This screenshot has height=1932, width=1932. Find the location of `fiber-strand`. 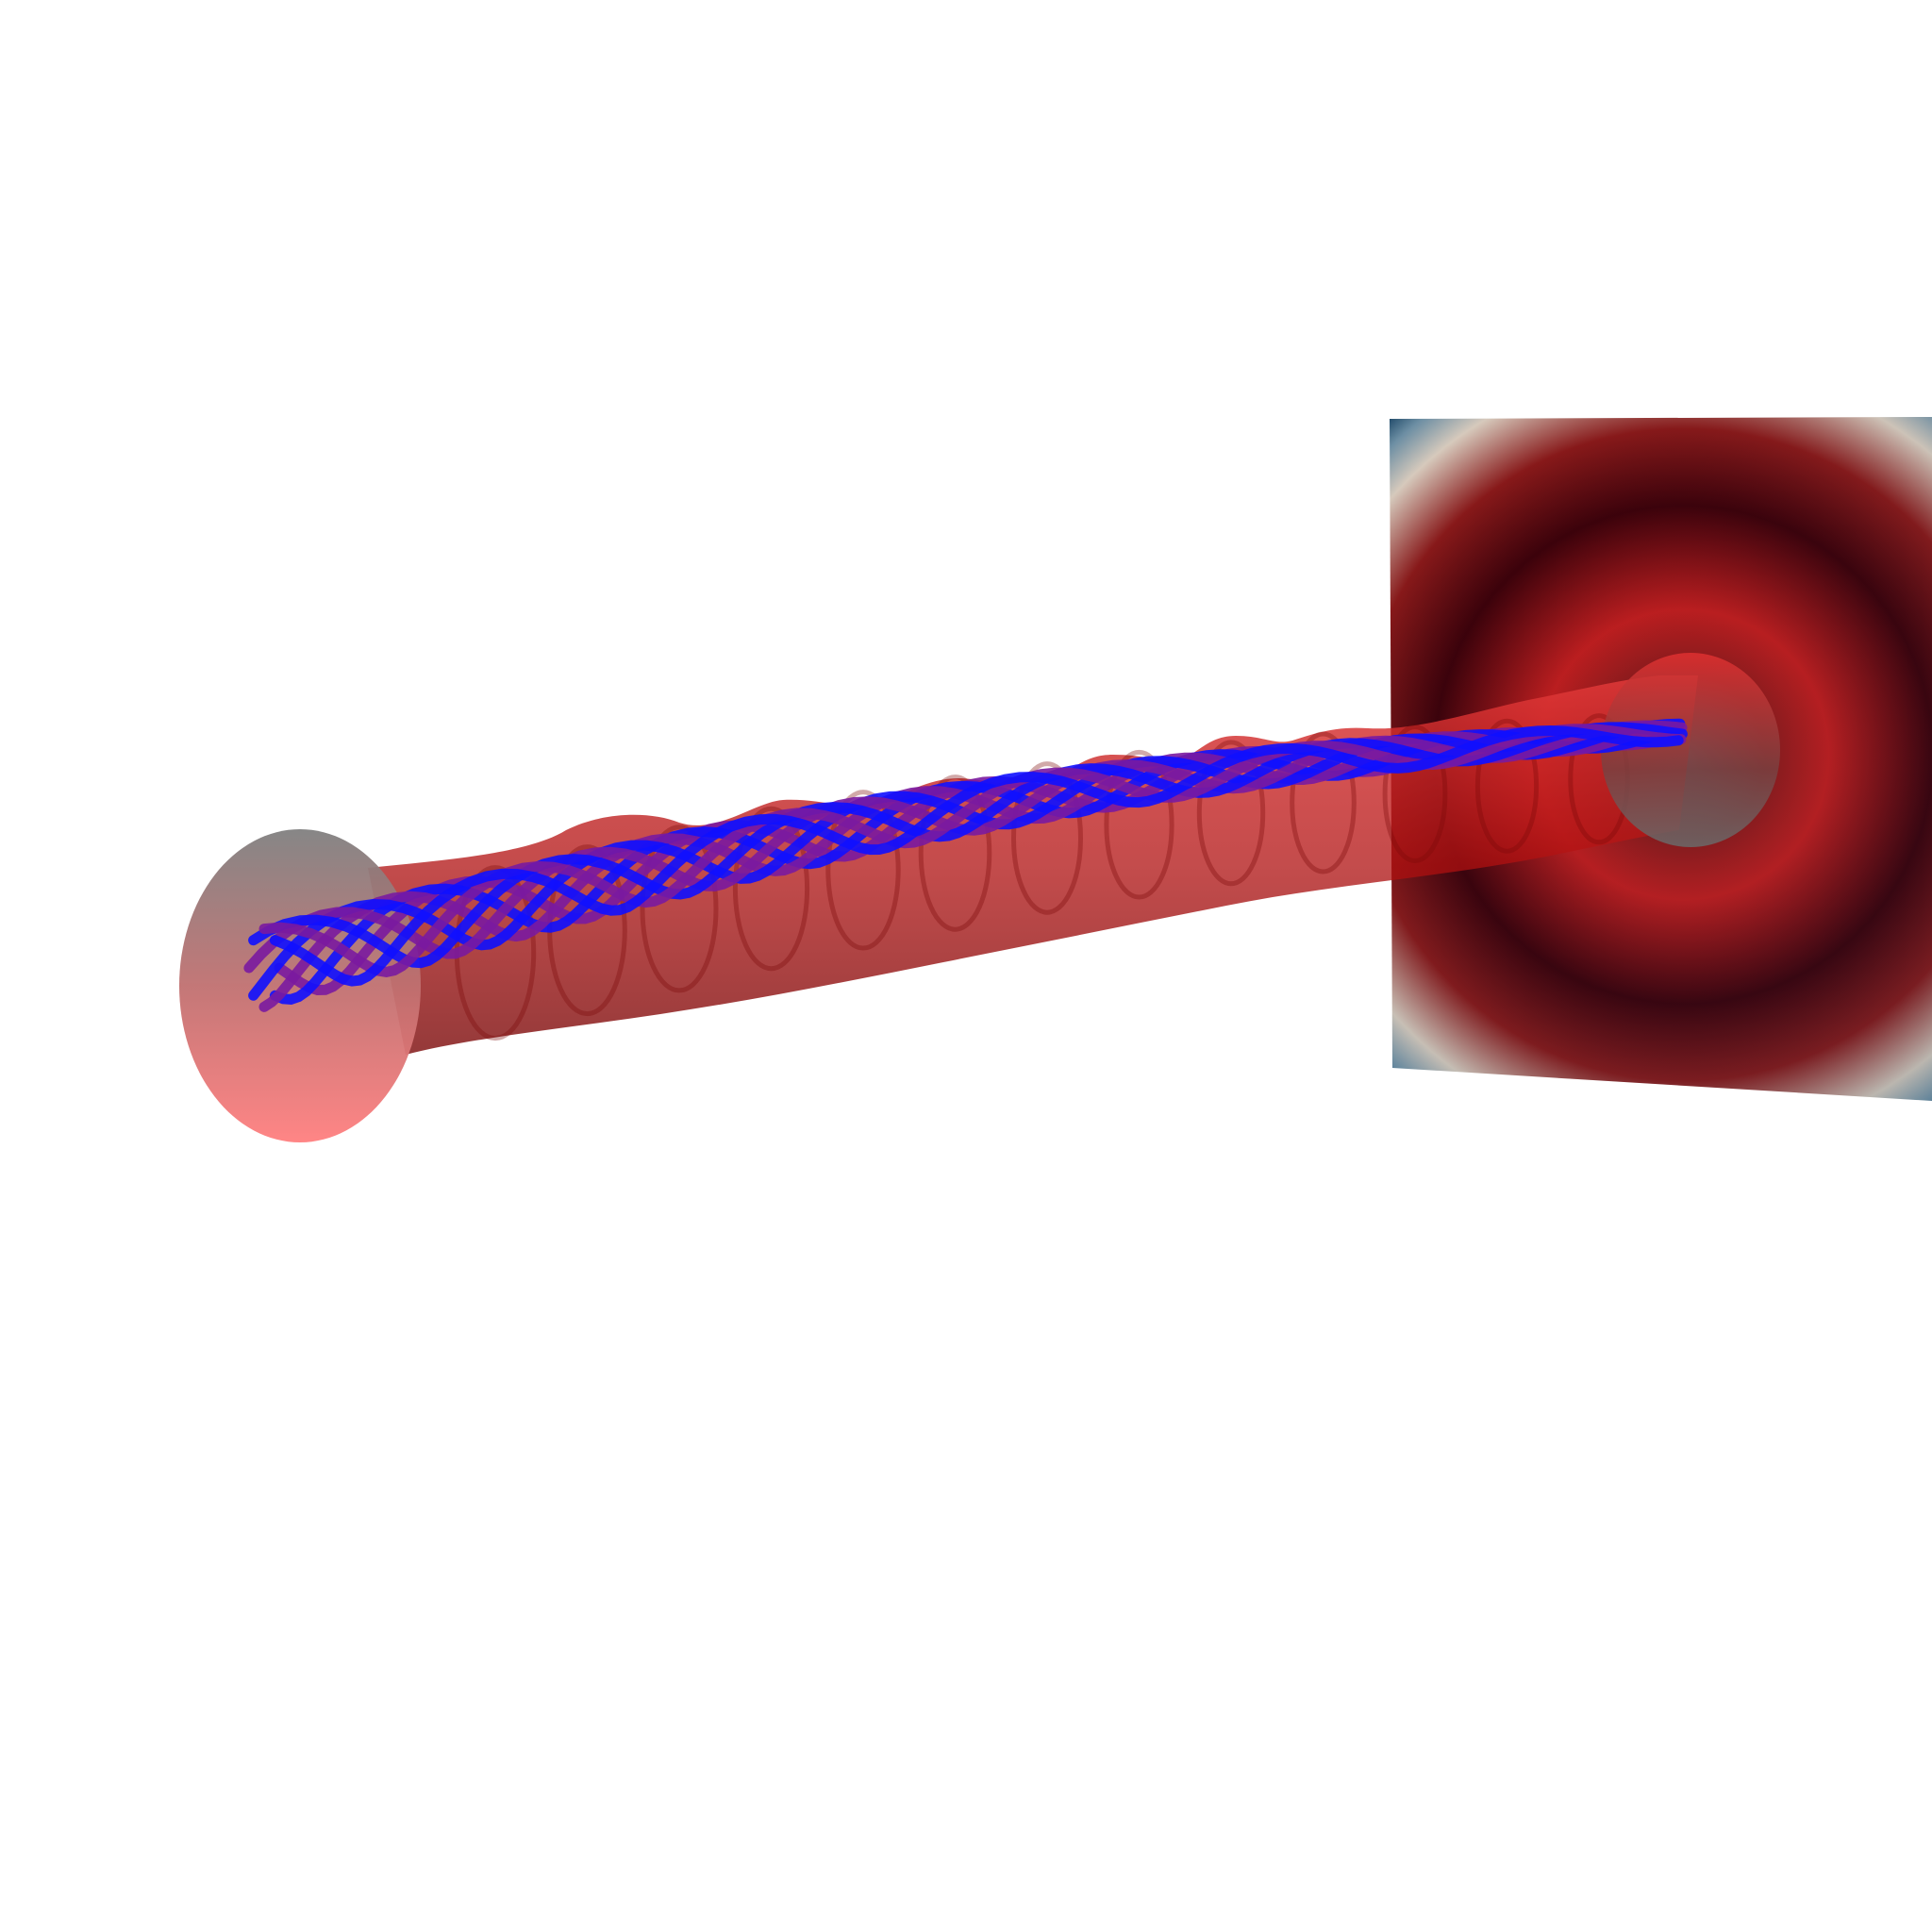

fiber-strand is located at coordinates (976, 855).